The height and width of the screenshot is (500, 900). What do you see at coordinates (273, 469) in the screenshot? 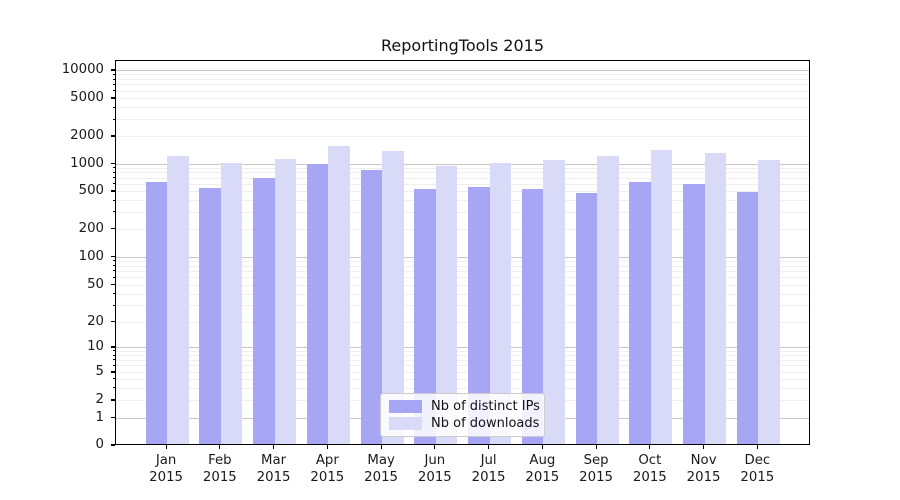
I see `x-axis-label: Mar 2015` at bounding box center [273, 469].